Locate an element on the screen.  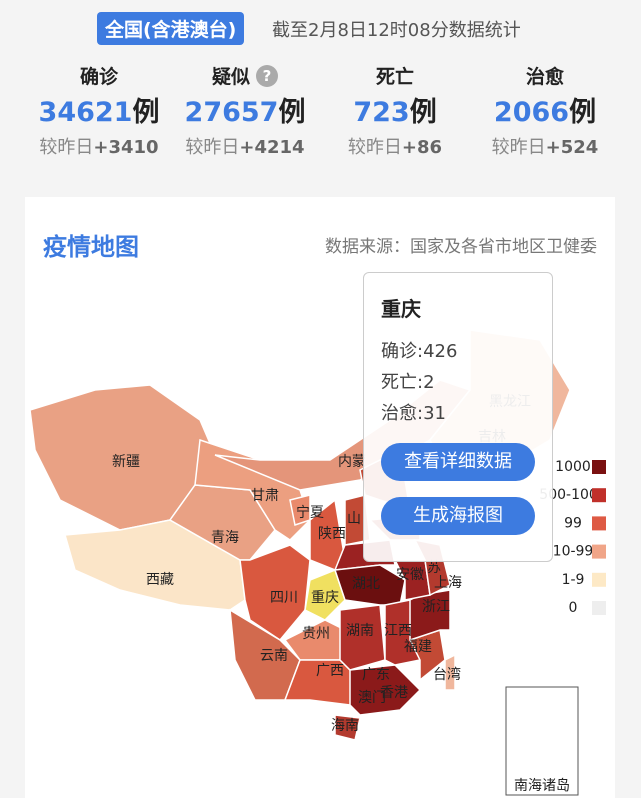
tooltip-line: 死亡:2 is located at coordinates (408, 382).